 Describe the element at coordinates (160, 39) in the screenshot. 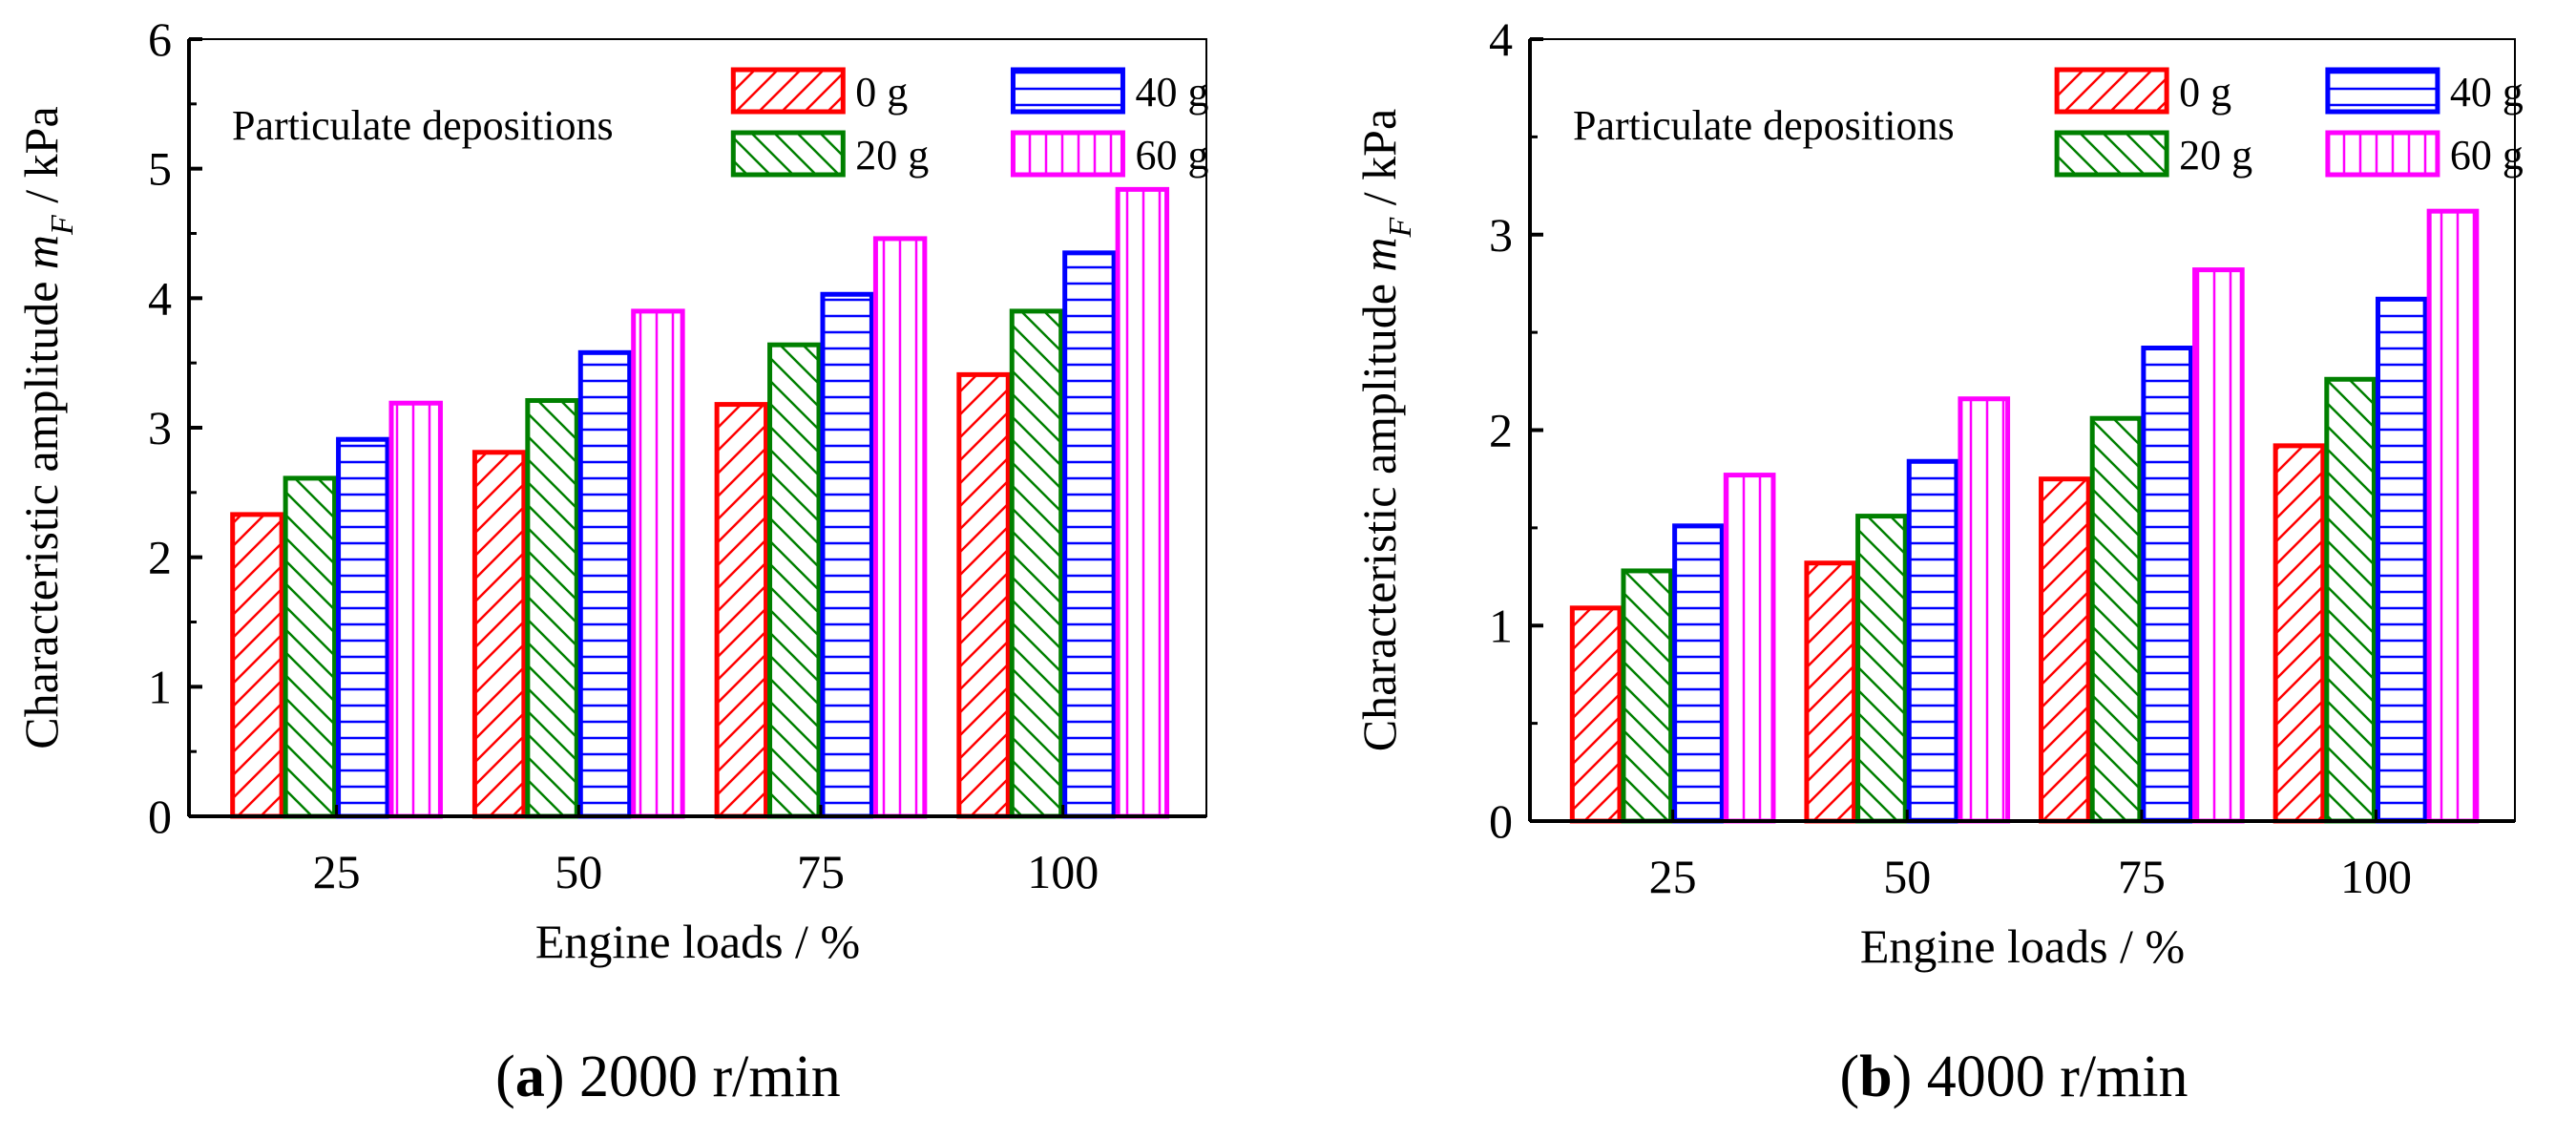

I see `y-tick-label: 6` at that location.